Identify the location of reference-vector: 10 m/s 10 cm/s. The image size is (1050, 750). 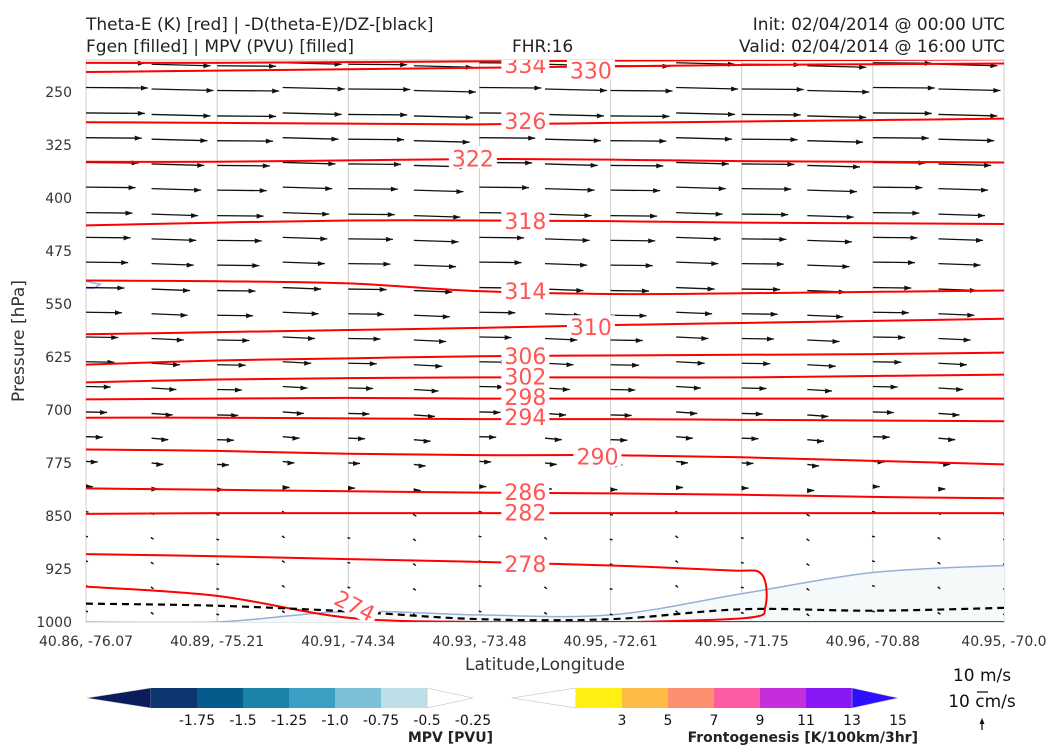
(982, 698).